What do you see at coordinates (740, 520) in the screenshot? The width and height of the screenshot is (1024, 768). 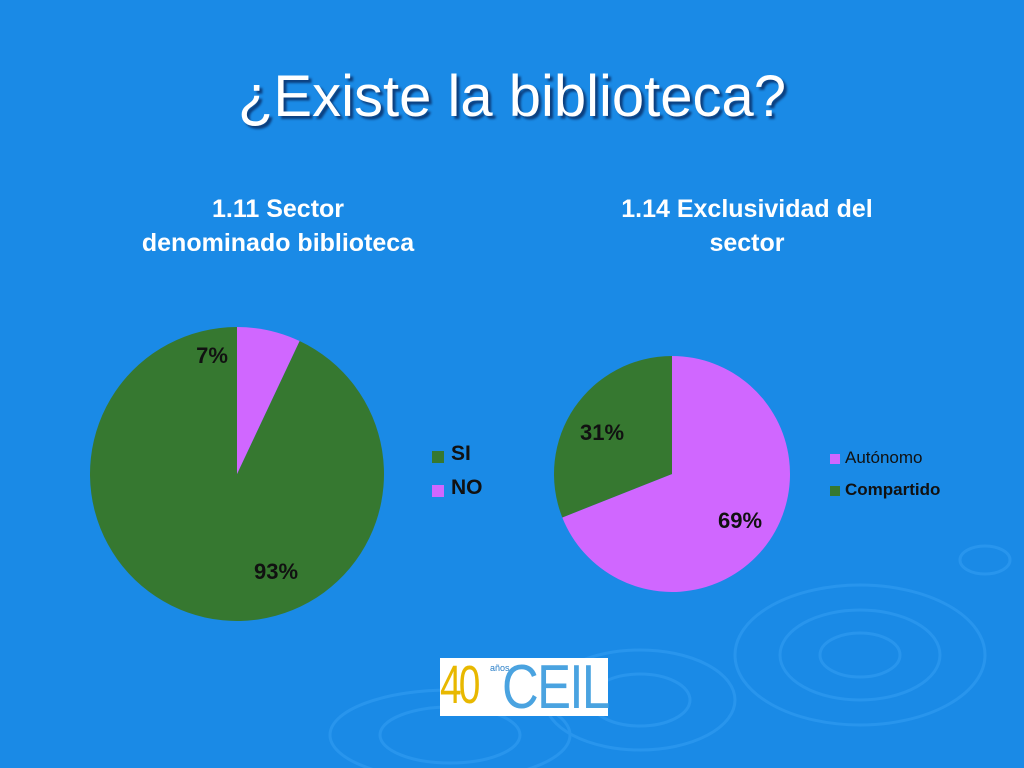 I see `data-label-aut-nomo: 69%` at bounding box center [740, 520].